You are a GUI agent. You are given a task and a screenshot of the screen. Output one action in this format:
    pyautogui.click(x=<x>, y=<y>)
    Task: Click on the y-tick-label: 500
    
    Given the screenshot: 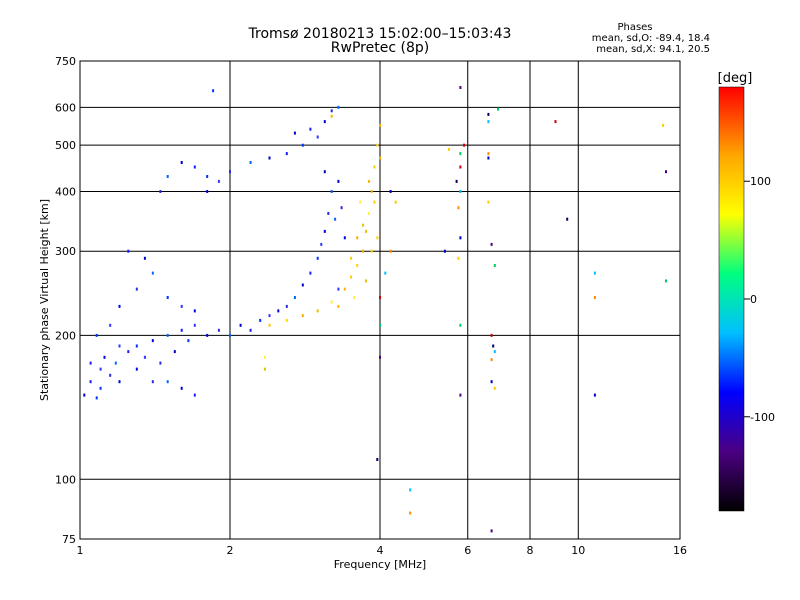 What is the action you would take?
    pyautogui.click(x=65, y=145)
    